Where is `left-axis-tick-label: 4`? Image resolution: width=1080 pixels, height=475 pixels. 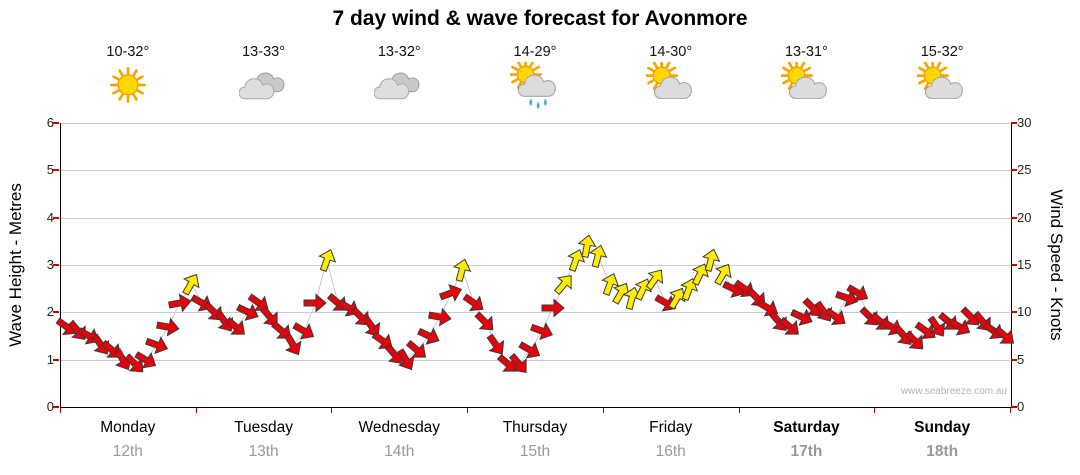 left-axis-tick-label: 4 is located at coordinates (50, 217).